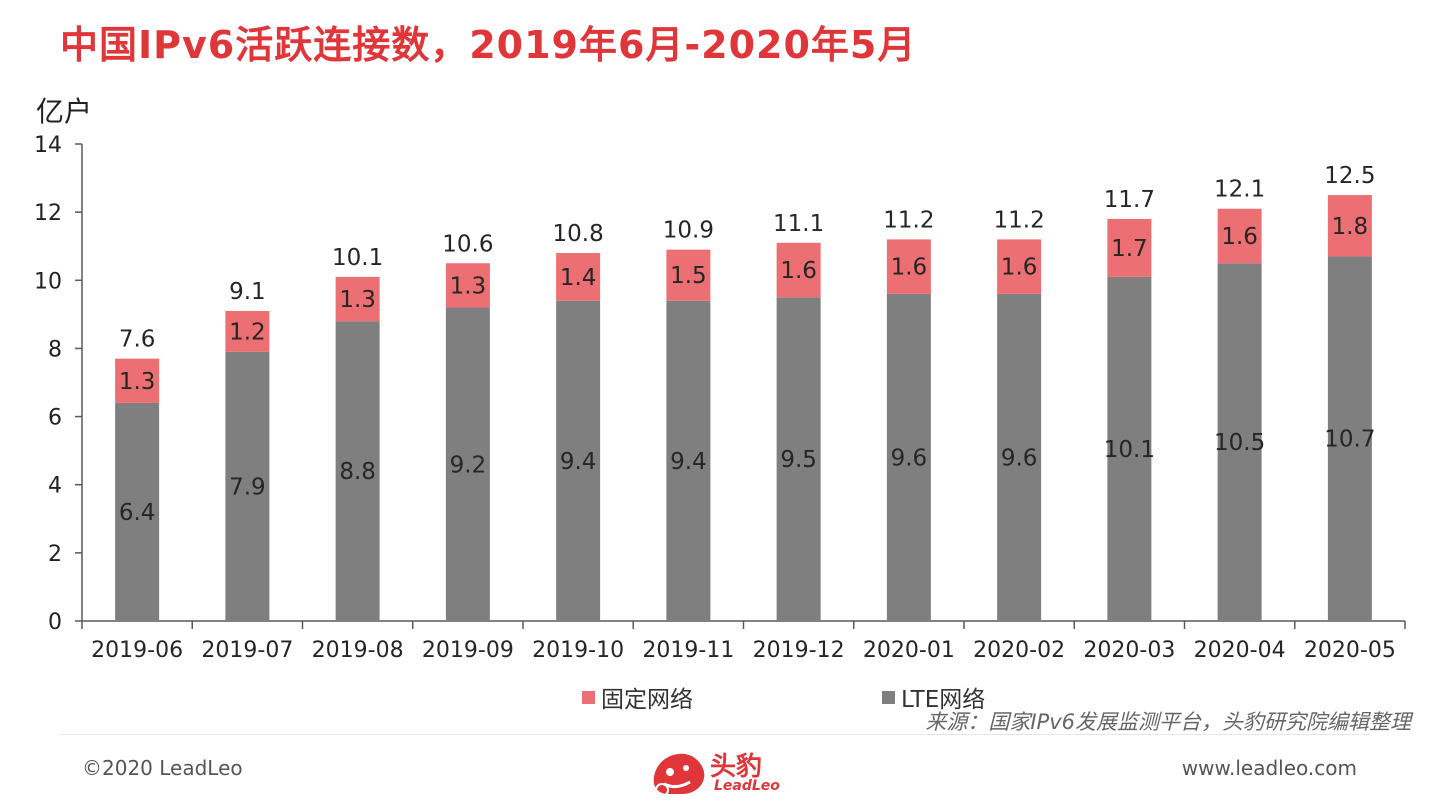 The image size is (1429, 804). I want to click on x-tick-label: 2020-03, so click(1129, 650).